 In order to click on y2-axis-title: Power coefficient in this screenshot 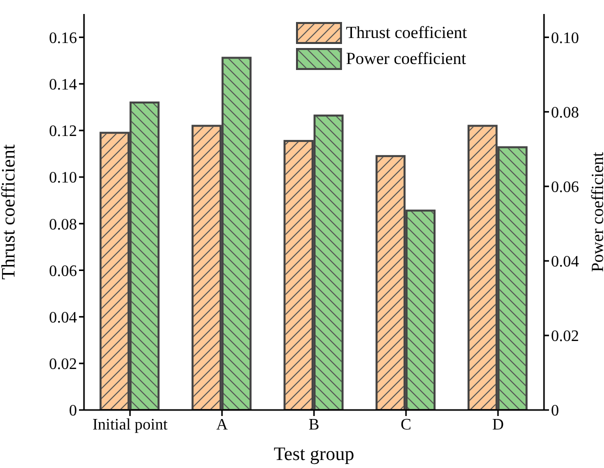, I will do `click(596, 212)`.